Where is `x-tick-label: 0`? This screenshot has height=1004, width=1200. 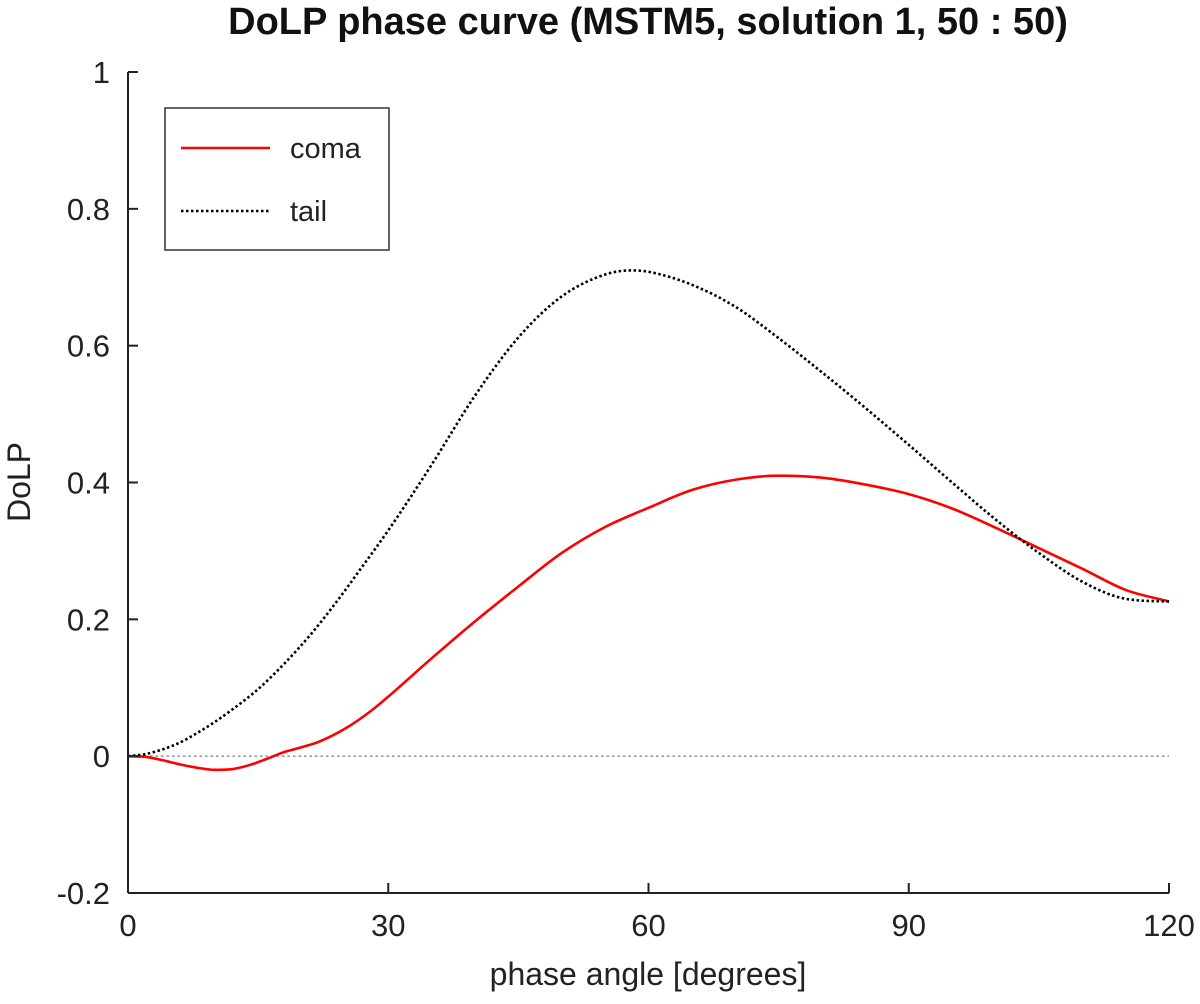 x-tick-label: 0 is located at coordinates (127, 925).